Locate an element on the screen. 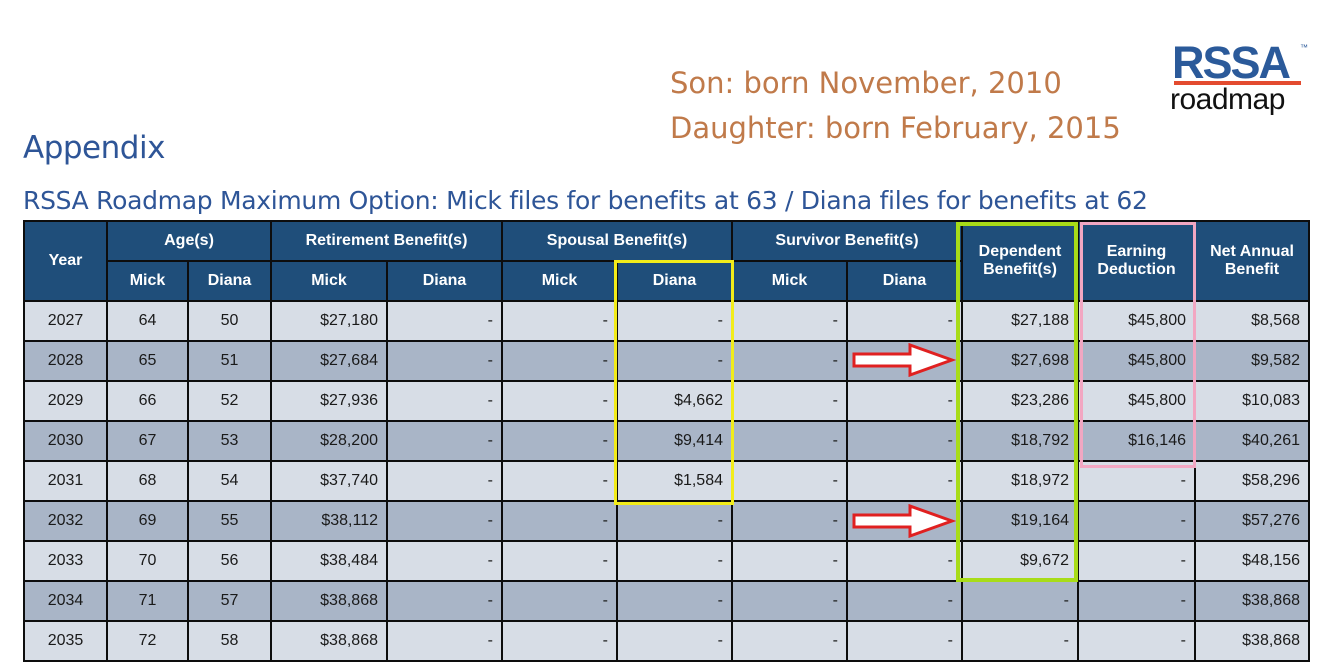  cell-age-mick: 68 is located at coordinates (147, 481).